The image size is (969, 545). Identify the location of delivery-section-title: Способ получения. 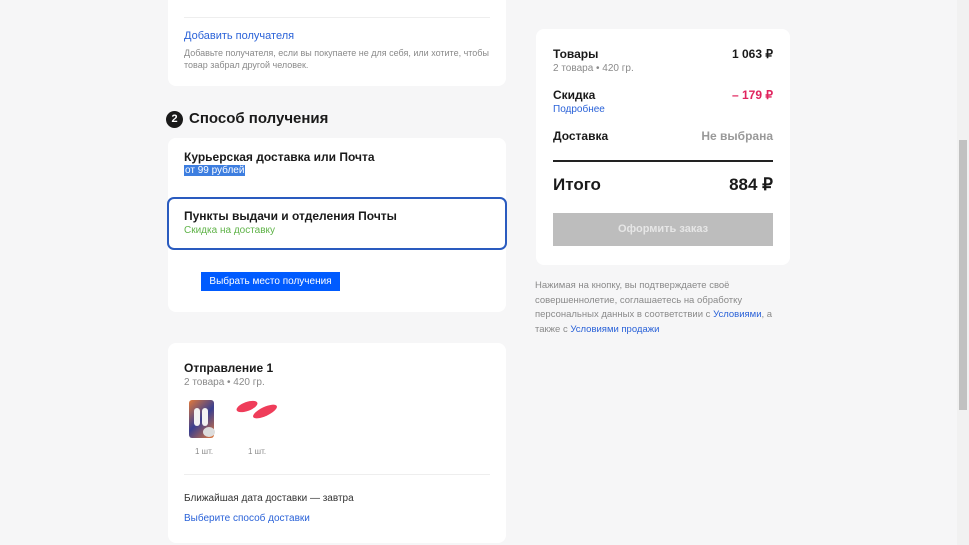
(259, 118).